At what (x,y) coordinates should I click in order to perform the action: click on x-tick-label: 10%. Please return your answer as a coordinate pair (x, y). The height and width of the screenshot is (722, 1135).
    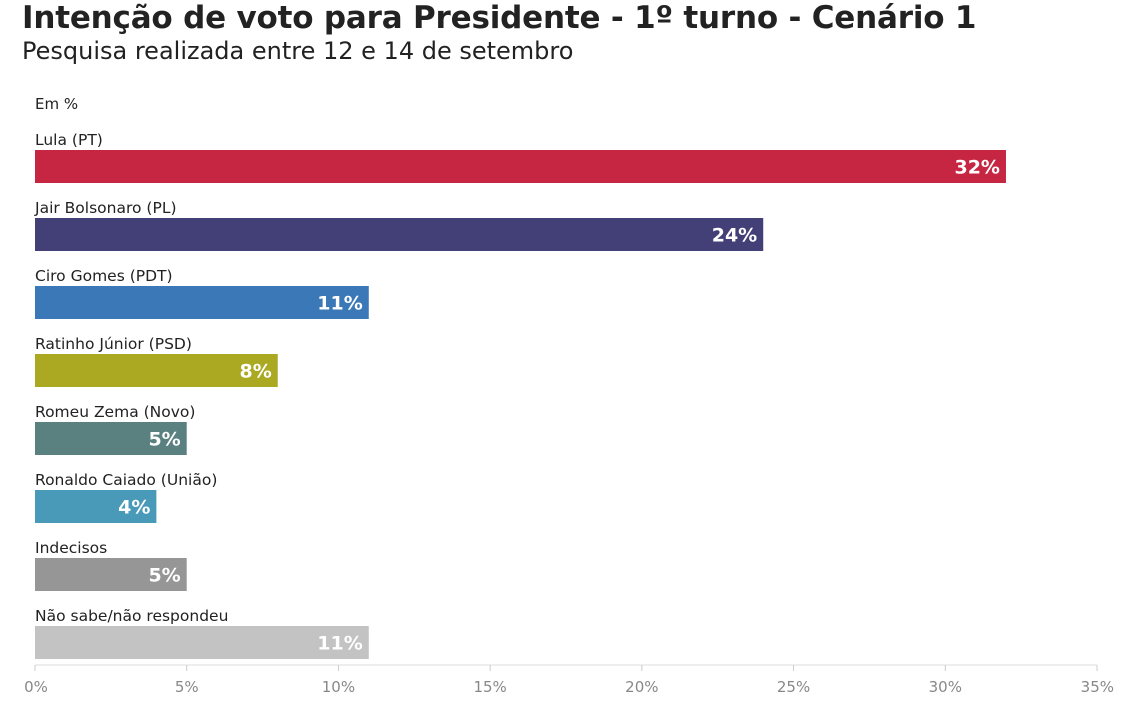
    Looking at the image, I should click on (338, 687).